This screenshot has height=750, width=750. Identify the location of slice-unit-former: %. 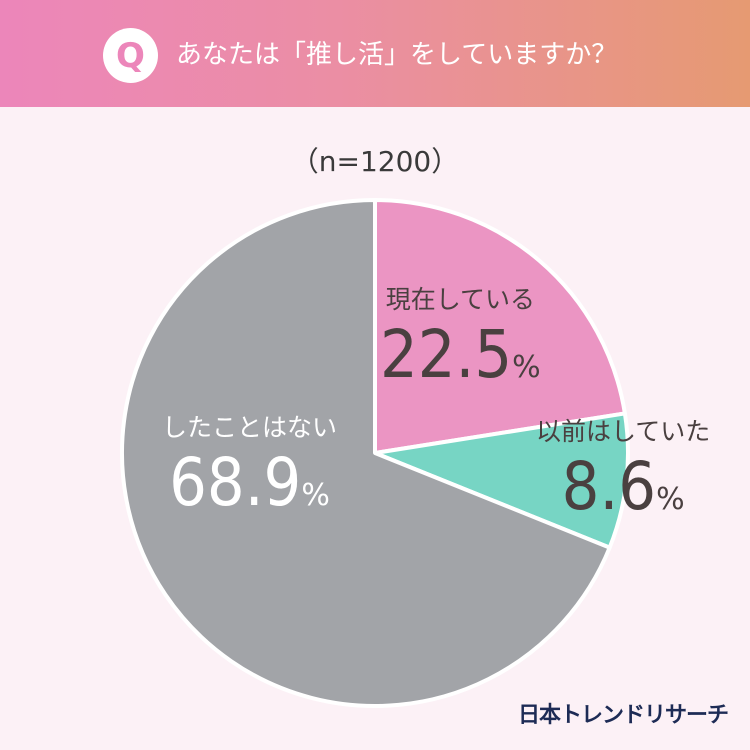
(670, 499).